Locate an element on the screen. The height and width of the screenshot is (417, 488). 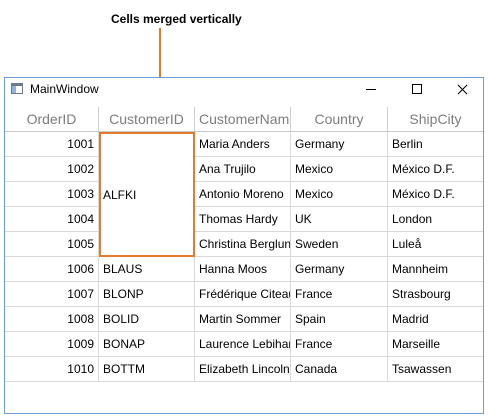
table-row: 1006 BLAUS Hanna Moos Germany Mannheim is located at coordinates (244, 269).